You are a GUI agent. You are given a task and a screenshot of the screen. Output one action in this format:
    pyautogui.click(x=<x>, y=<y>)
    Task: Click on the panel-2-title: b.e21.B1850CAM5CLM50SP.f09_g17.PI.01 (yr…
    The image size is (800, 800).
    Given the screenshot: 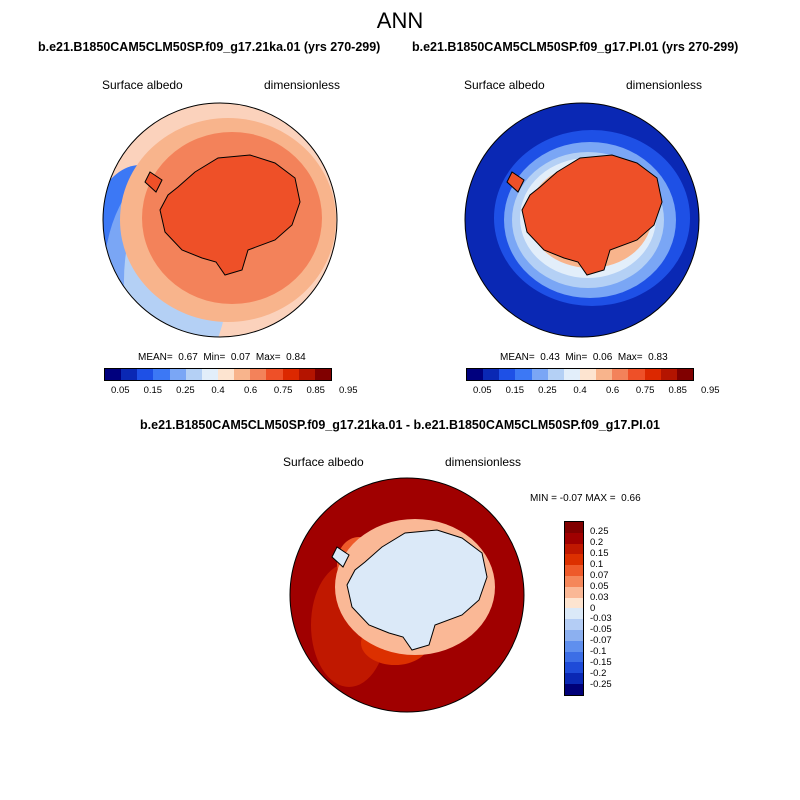 What is the action you would take?
    pyautogui.click(x=575, y=47)
    